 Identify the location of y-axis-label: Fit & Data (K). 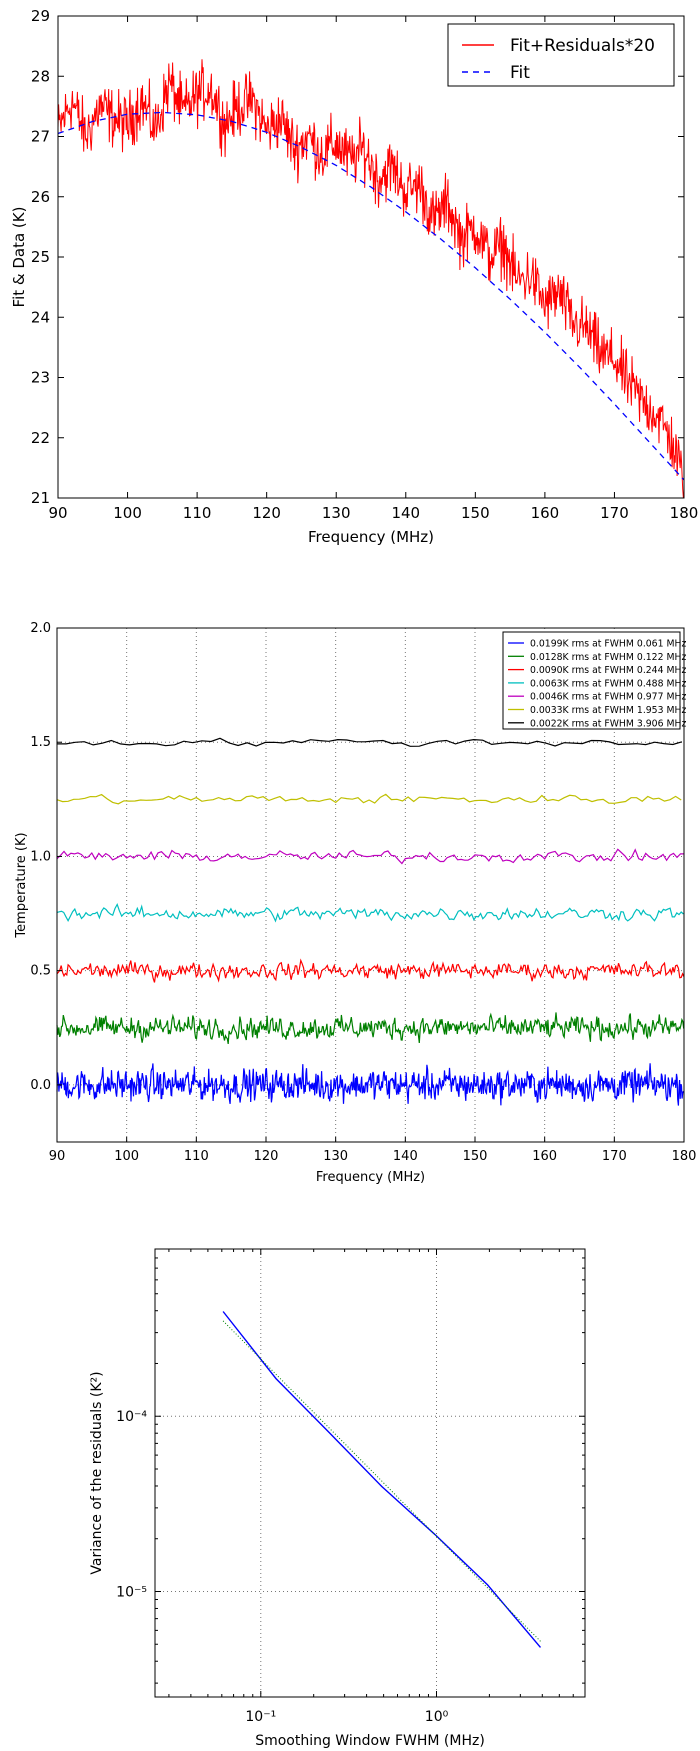
(19, 257).